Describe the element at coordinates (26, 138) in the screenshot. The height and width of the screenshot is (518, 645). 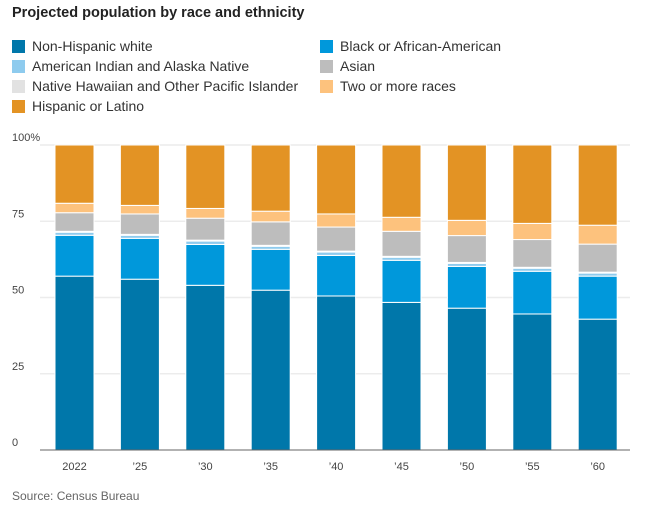
I see `y-tick-label: 100%` at that location.